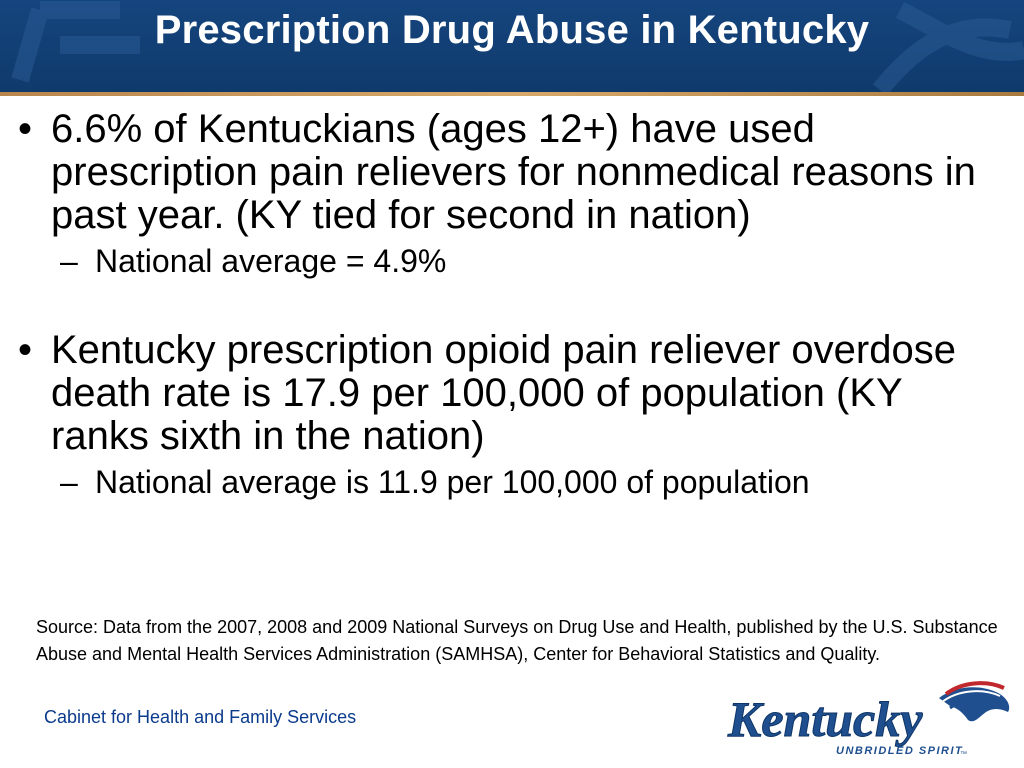 This screenshot has width=1024, height=768. I want to click on footer-agency-name: Cabinet for Health and Family Services, so click(200, 717).